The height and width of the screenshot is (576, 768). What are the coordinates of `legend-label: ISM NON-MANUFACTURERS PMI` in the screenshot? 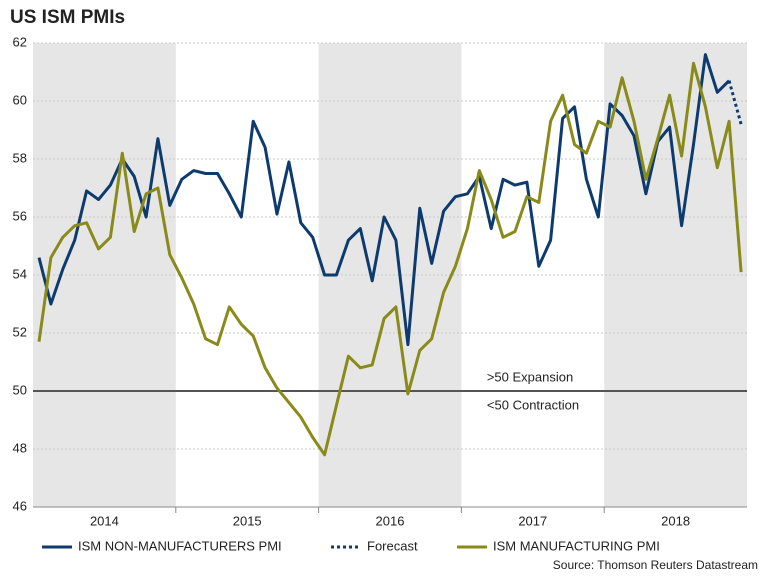 It's located at (180, 545).